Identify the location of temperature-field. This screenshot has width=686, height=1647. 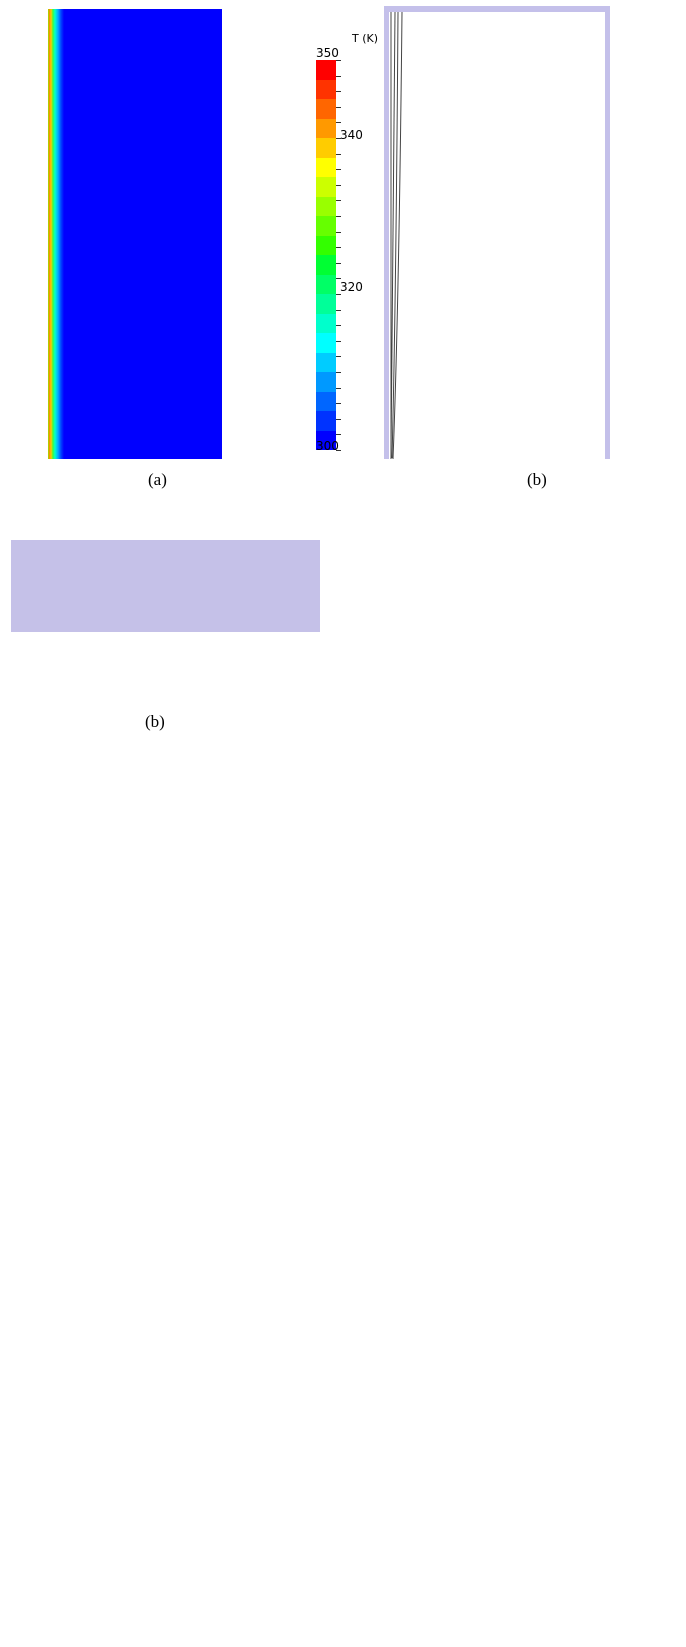
(135, 234).